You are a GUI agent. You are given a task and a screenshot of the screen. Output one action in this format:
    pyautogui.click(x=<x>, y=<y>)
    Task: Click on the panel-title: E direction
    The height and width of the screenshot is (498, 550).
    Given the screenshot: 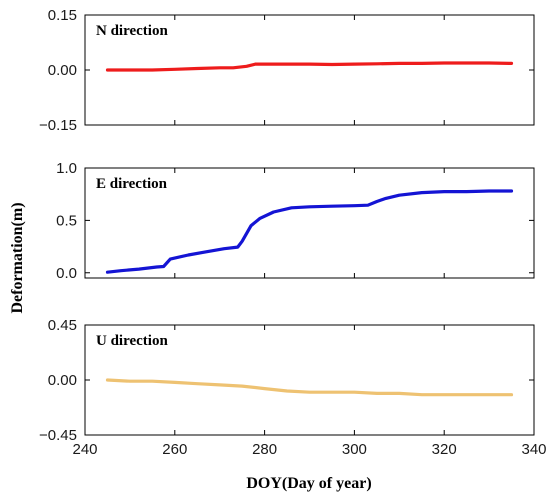 What is the action you would take?
    pyautogui.click(x=132, y=184)
    